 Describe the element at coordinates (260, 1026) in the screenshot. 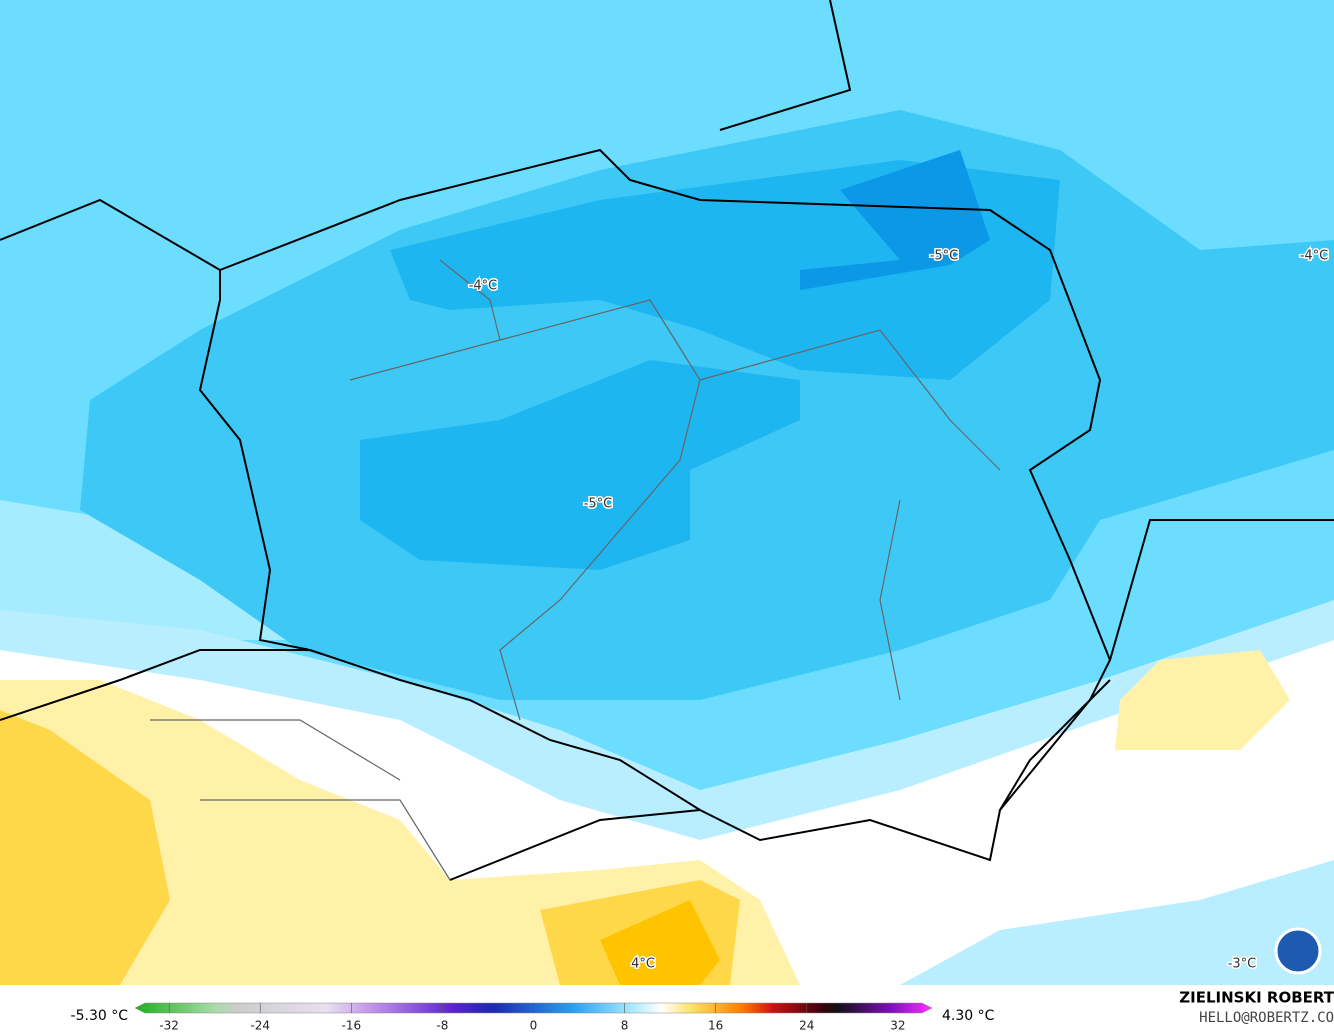

I see `colorbar-tick-label: -24` at that location.